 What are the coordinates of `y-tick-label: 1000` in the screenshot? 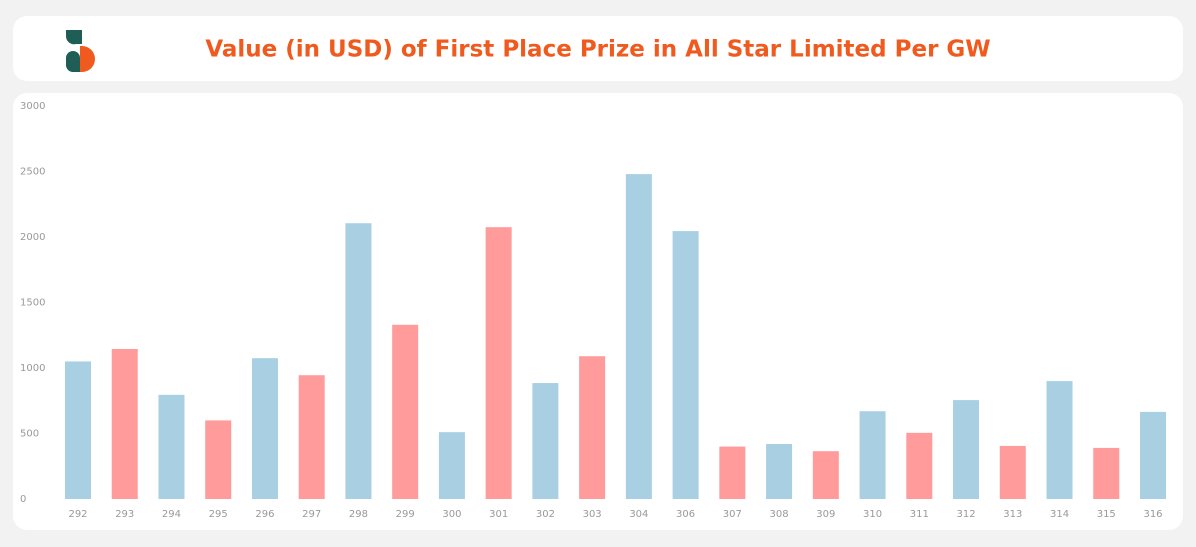 It's located at (32, 368).